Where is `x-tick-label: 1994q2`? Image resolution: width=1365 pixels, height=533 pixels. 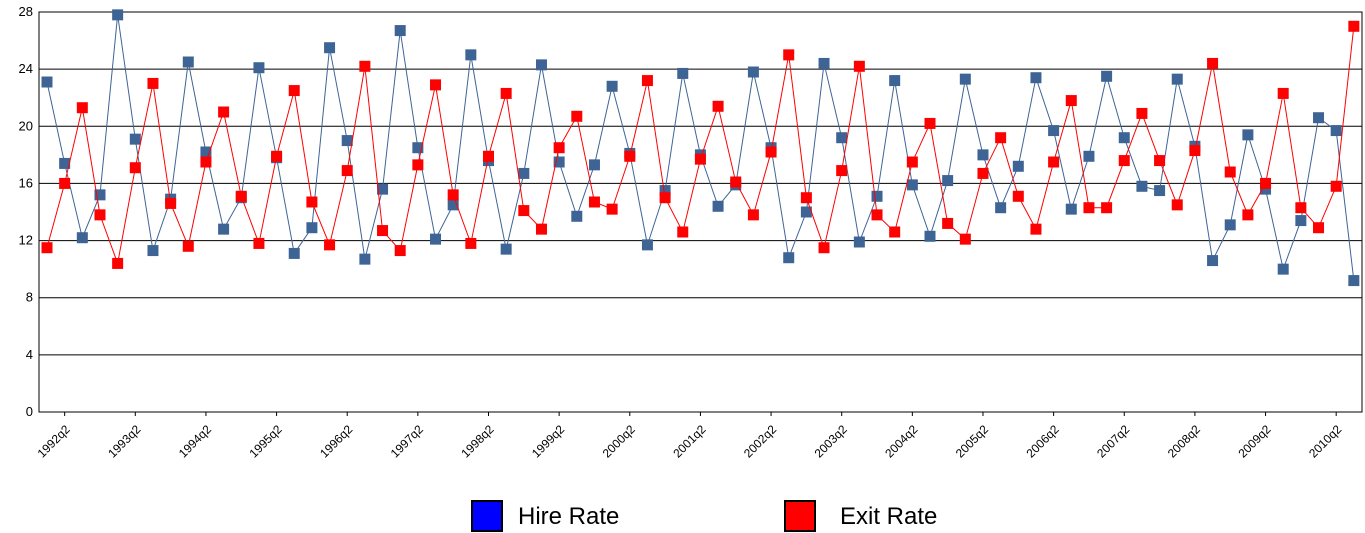
x-tick-label: 1994q2 is located at coordinates (195, 441).